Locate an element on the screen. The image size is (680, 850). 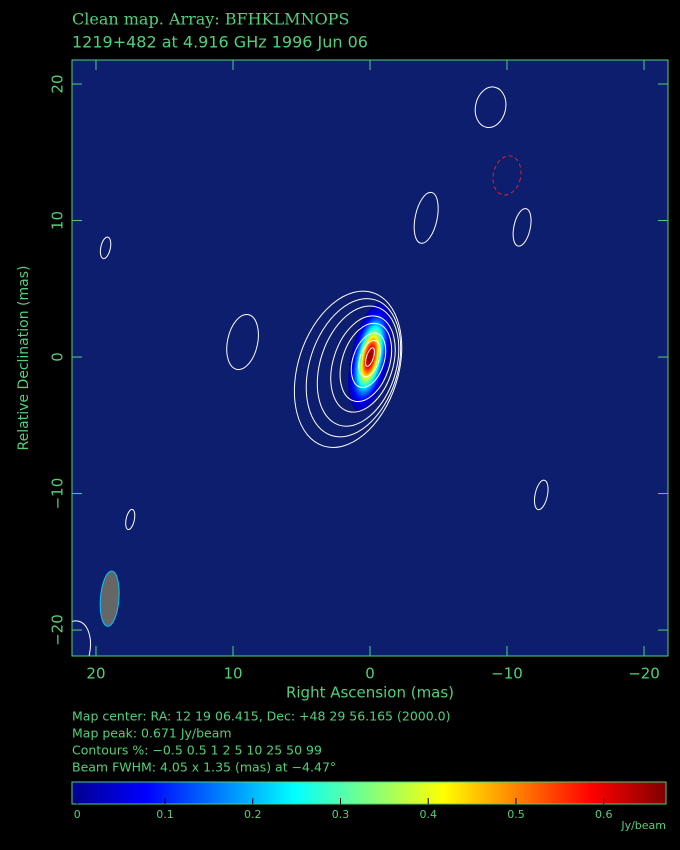
x-axis-label: Right Ascension (mas) is located at coordinates (370, 693).